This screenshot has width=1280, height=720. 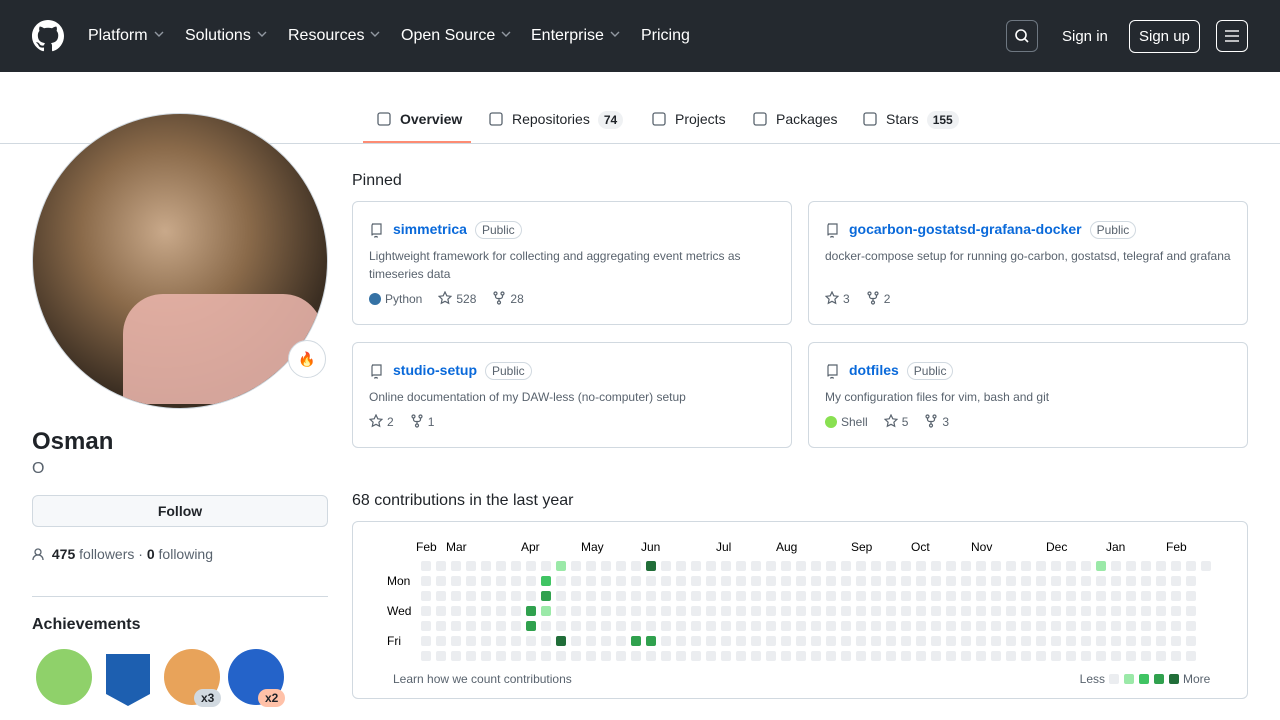 What do you see at coordinates (466, 299) in the screenshot?
I see `stars: 528` at bounding box center [466, 299].